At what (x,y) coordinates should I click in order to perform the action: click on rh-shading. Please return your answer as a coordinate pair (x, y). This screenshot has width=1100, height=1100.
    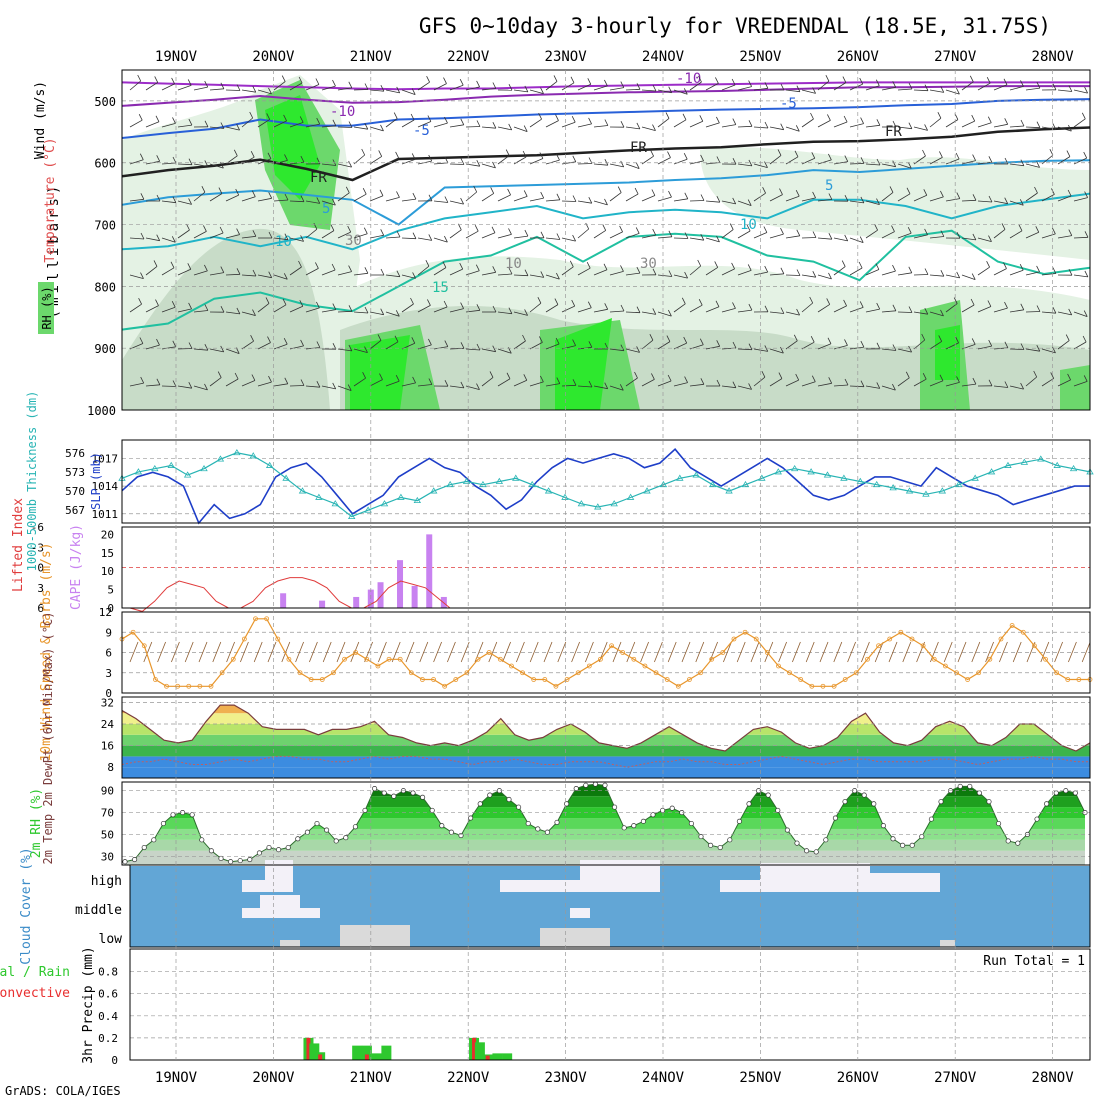
    Looking at the image, I should click on (380, 372).